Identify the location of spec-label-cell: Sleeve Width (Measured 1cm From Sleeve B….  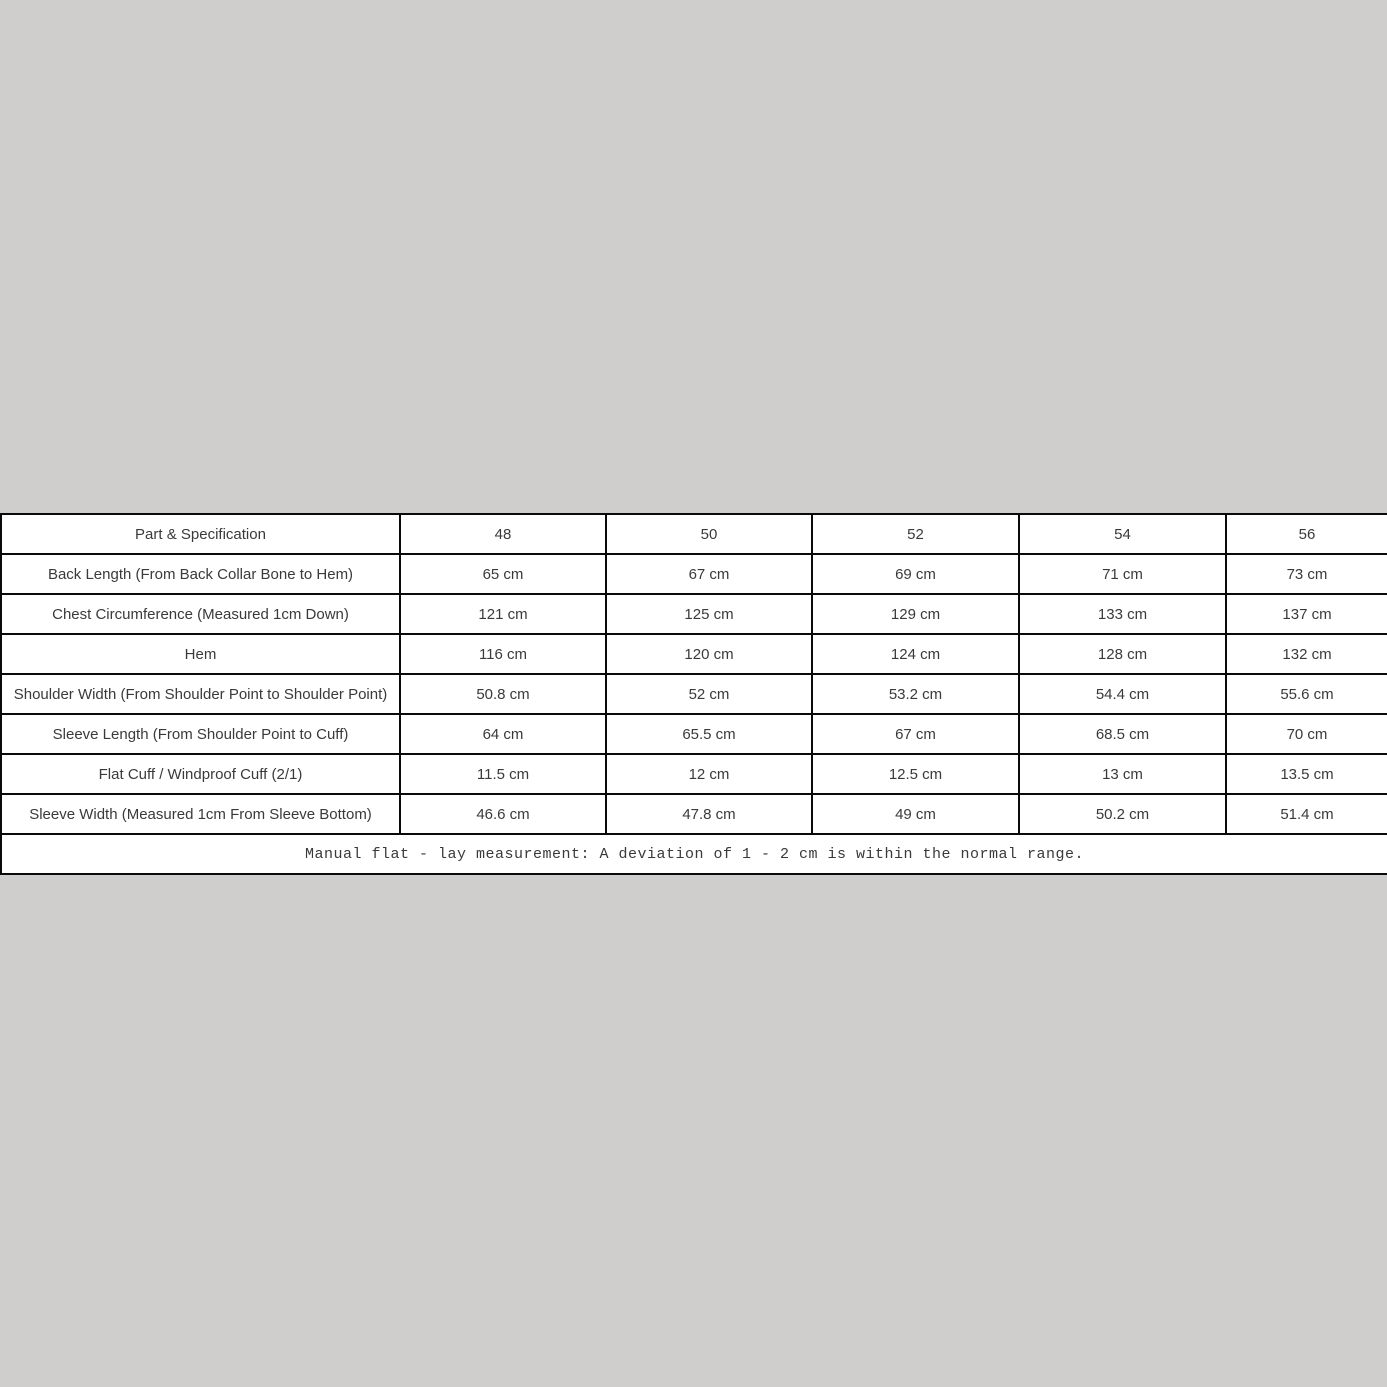
(200, 814).